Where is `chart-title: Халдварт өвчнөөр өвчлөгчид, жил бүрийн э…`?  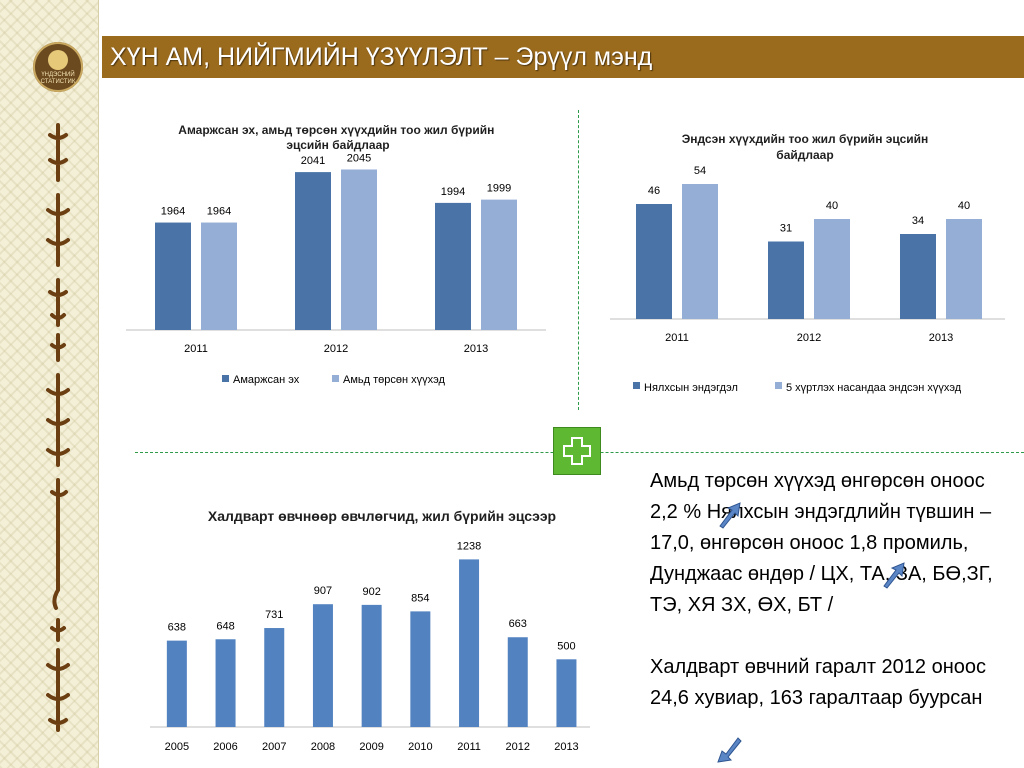 chart-title: Халдварт өвчнөөр өвчлөгчид, жил бүрийн э… is located at coordinates (382, 516).